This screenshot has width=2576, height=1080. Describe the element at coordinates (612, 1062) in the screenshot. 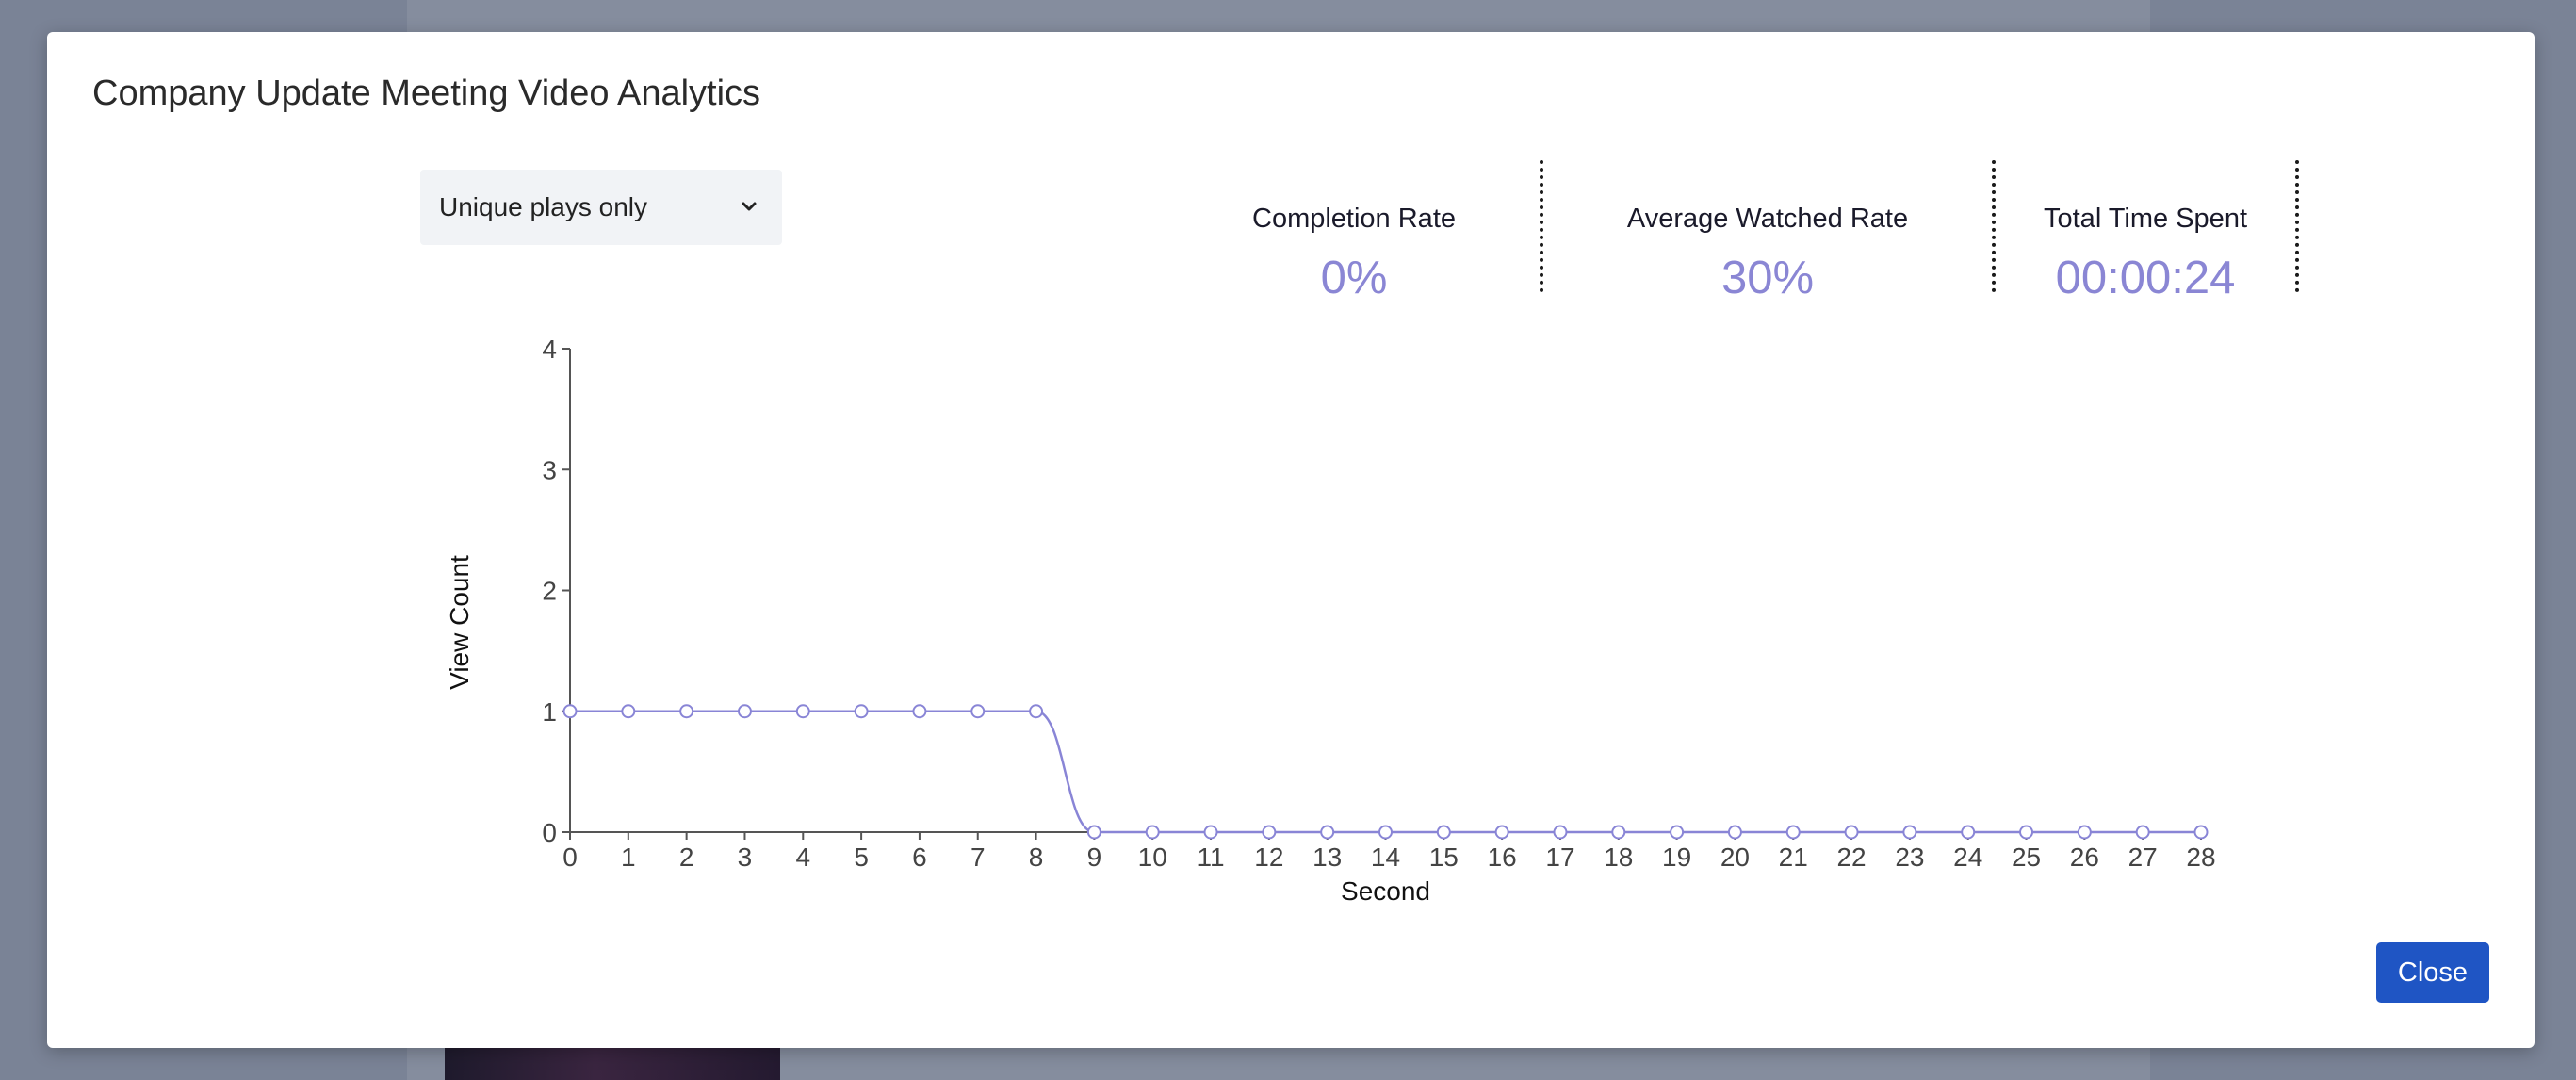

I see `background-video-thumbnail` at that location.